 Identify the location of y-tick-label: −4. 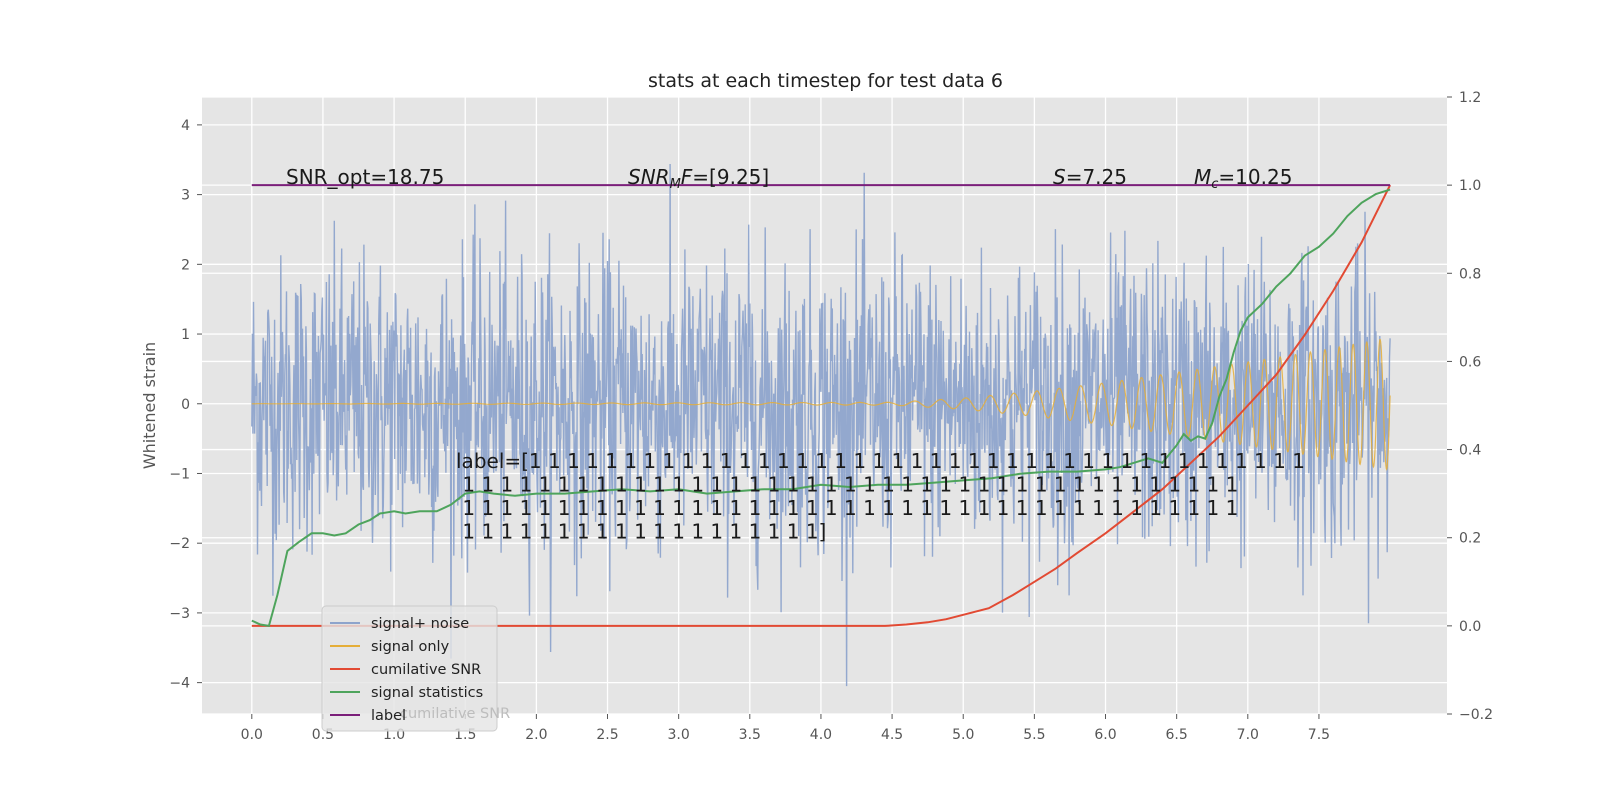
(179, 684).